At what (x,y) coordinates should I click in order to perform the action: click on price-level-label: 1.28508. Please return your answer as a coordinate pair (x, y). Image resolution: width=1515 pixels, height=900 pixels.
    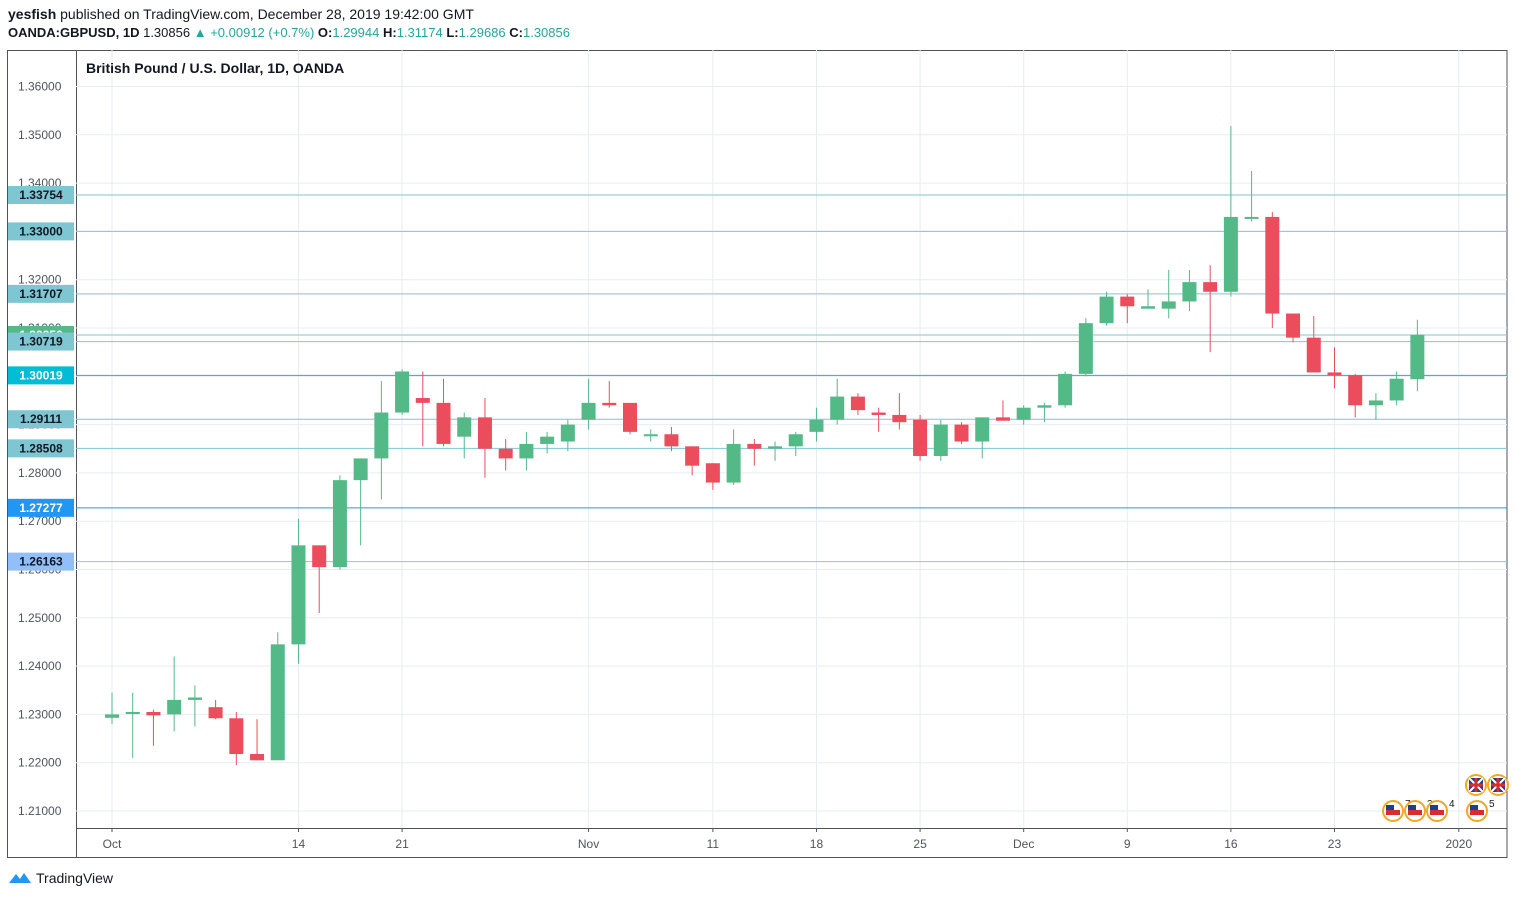
    Looking at the image, I should click on (41, 448).